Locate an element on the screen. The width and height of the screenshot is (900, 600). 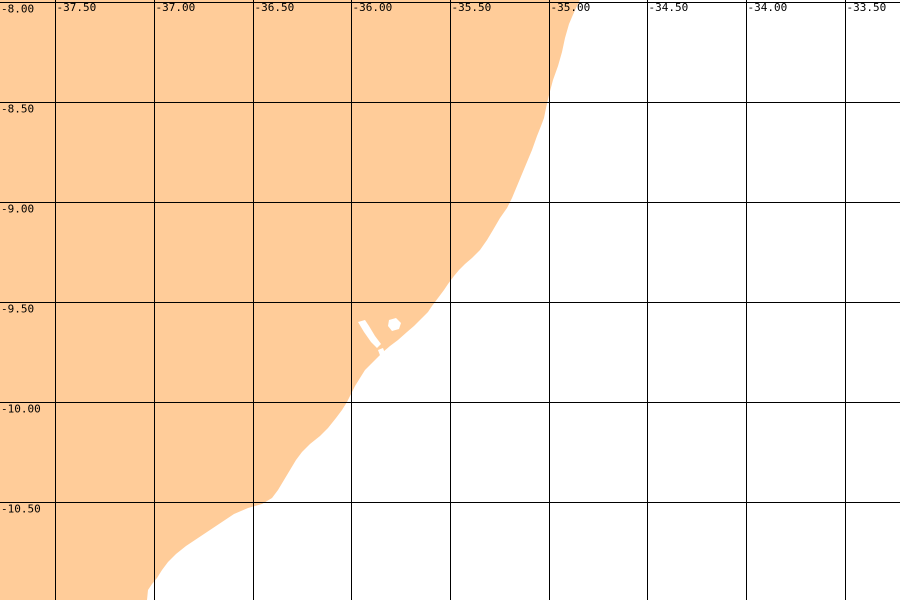
longitude-label: -34.00 is located at coordinates (768, 7).